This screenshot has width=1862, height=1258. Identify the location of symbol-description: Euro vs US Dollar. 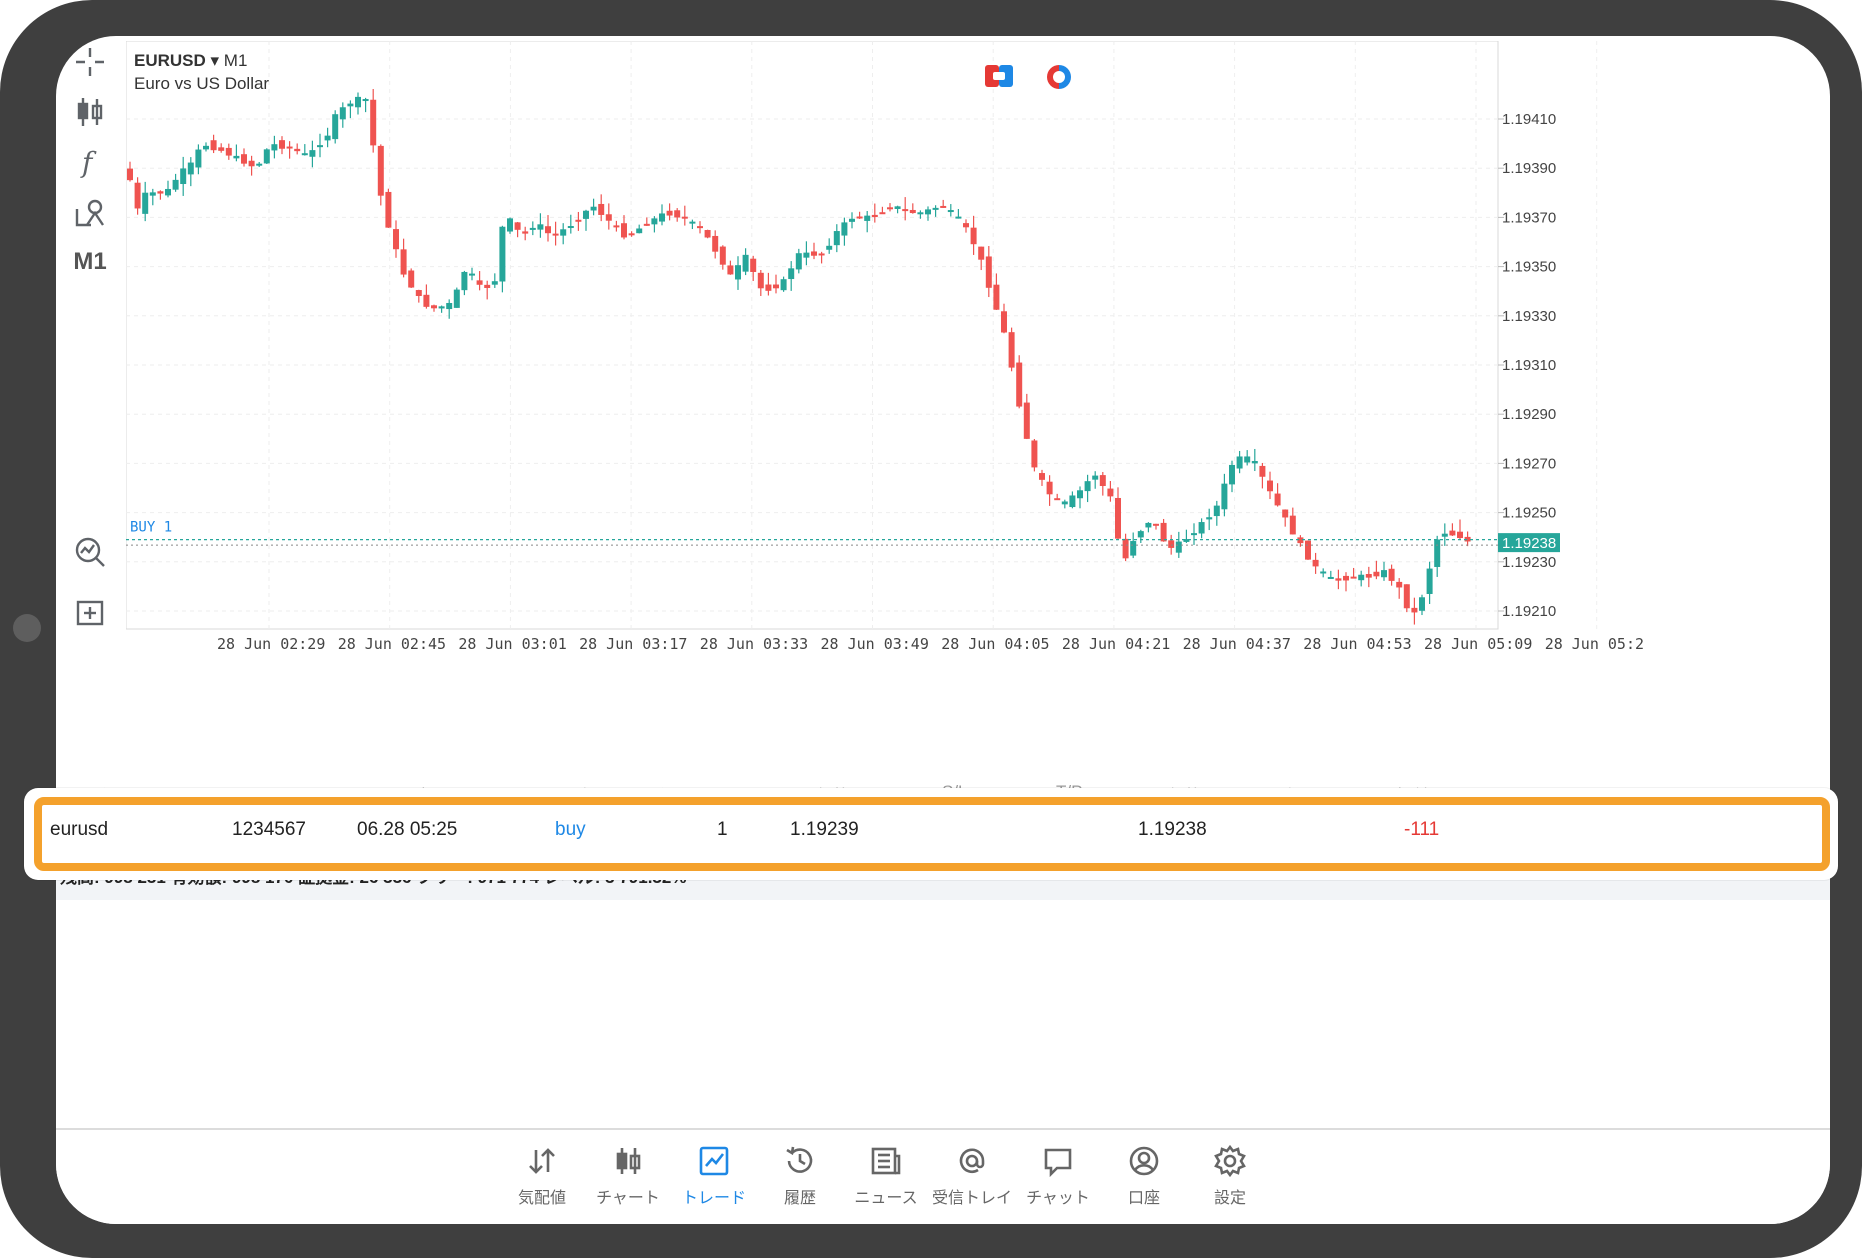
(202, 83).